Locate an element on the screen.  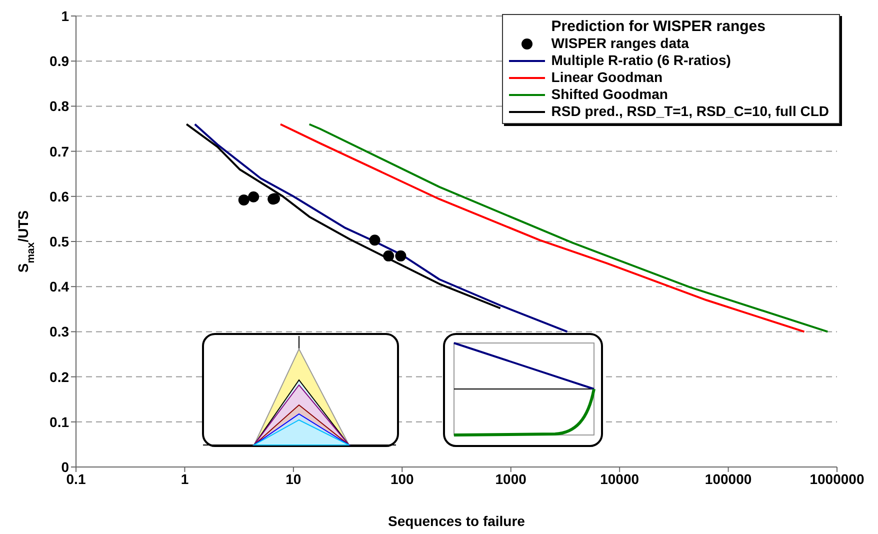
x-tick-label: 1000 is located at coordinates (511, 478).